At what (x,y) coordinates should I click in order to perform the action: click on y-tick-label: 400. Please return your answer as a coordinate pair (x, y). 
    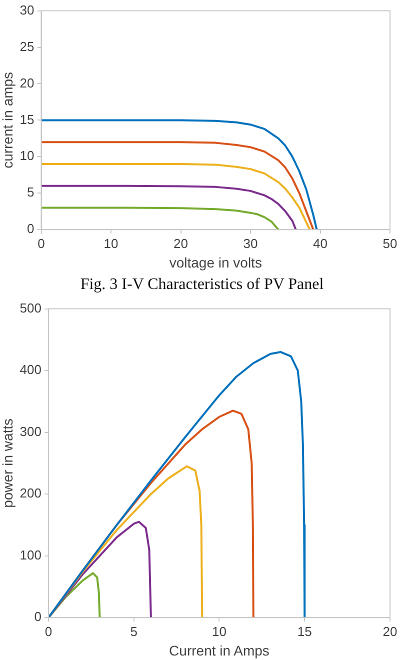
    Looking at the image, I should click on (31, 370).